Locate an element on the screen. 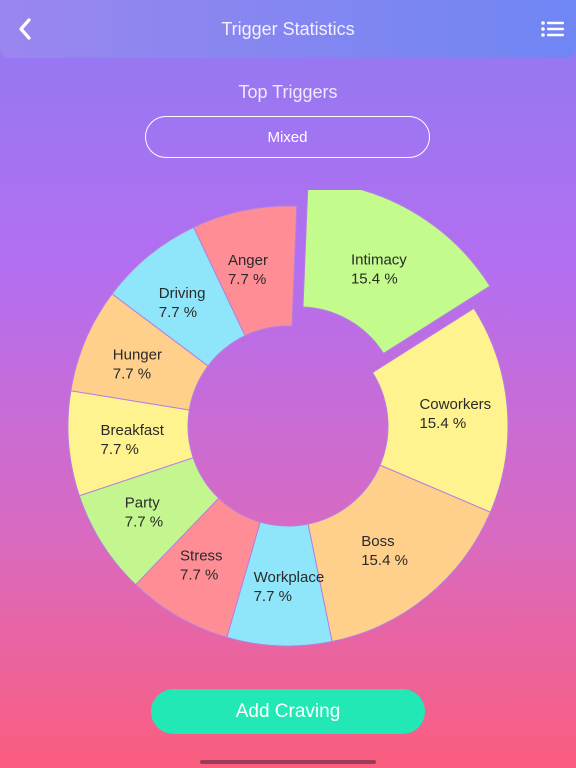  slice-percent-hunger: 7.7 % is located at coordinates (132, 373).